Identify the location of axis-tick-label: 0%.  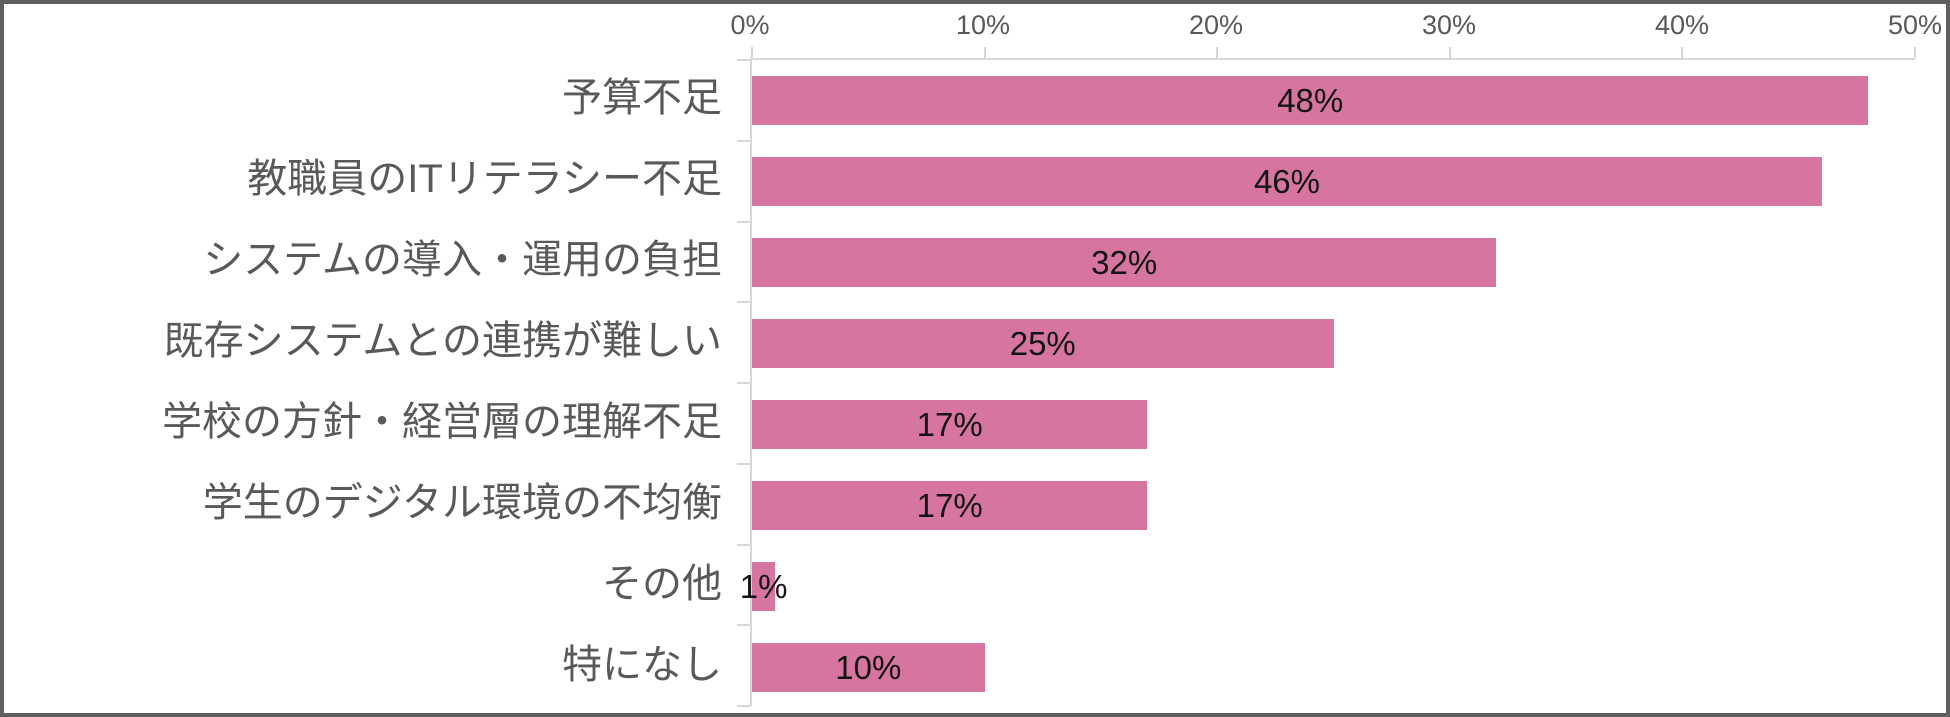
(750, 25).